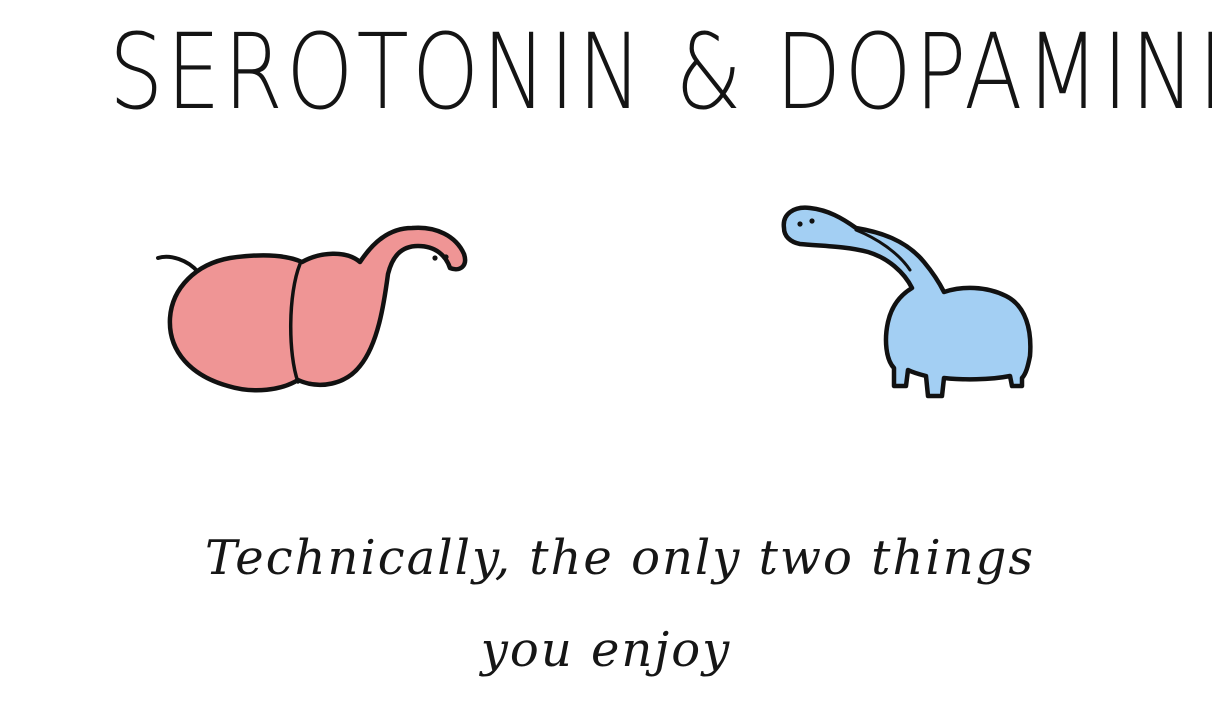  Describe the element at coordinates (812, 221) in the screenshot. I see `dopamine-eye-right` at that location.